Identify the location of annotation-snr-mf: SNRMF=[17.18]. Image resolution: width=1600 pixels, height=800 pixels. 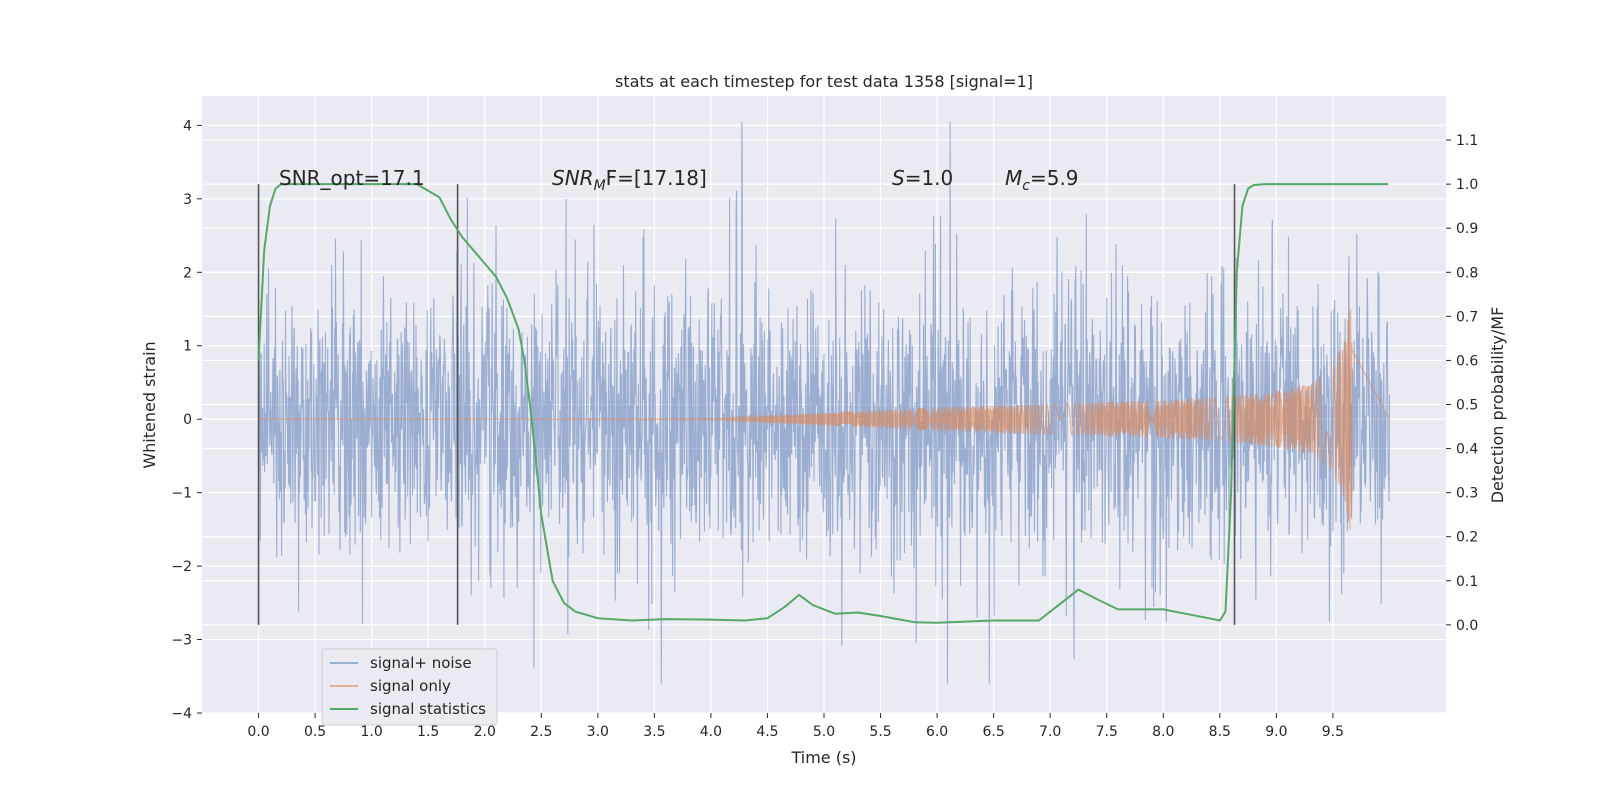
(629, 180).